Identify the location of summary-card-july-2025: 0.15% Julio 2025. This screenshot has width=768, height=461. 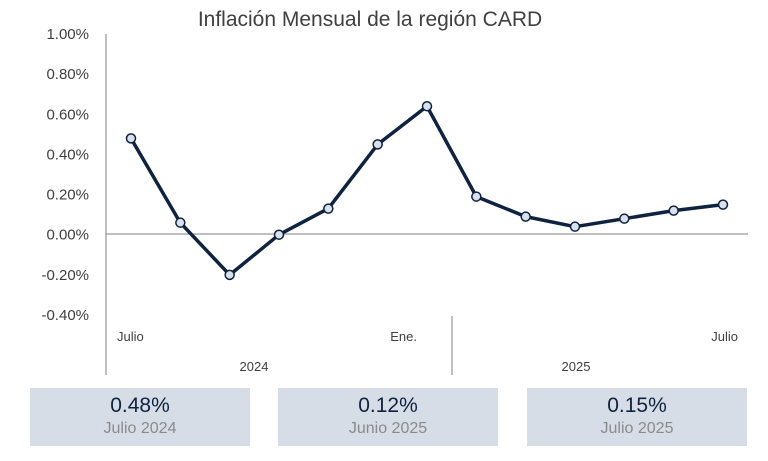
(637, 417).